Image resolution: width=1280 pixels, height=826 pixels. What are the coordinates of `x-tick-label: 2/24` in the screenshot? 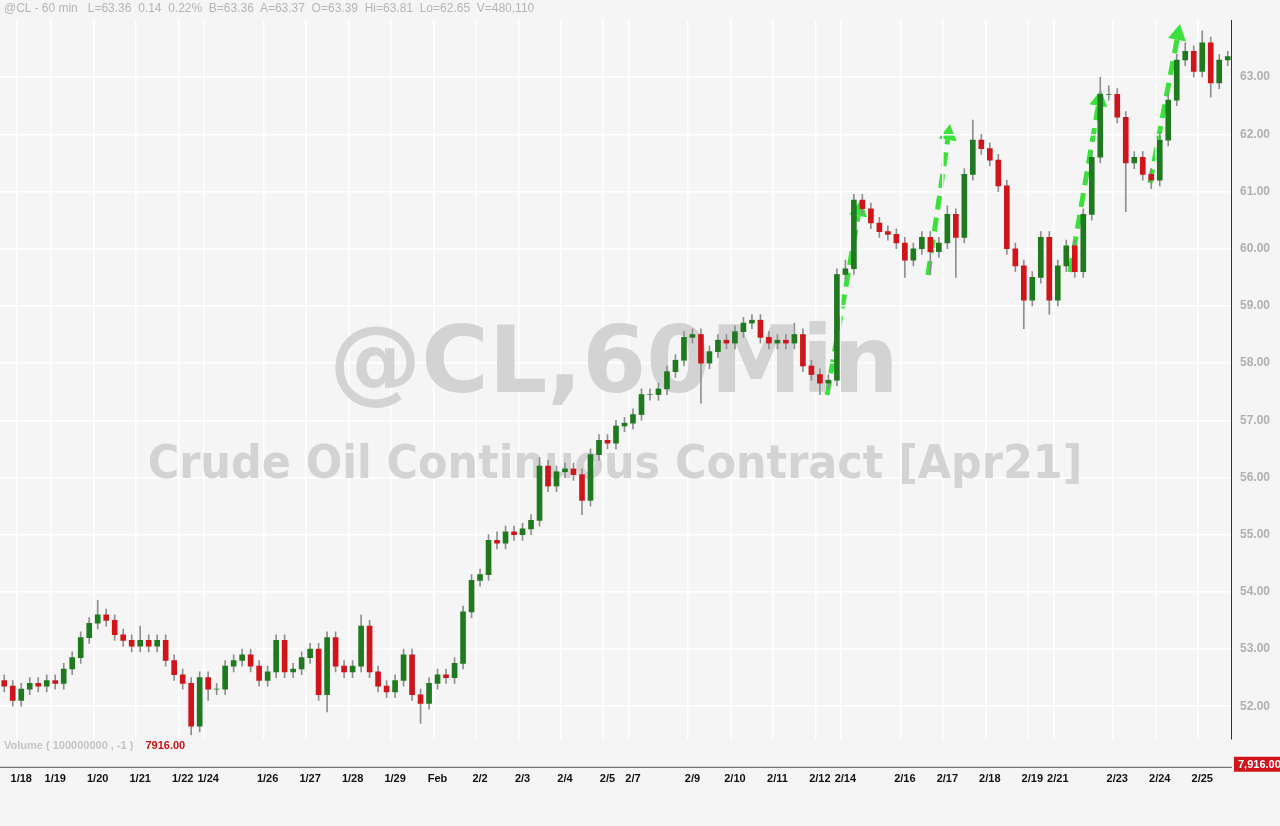 It's located at (1160, 778).